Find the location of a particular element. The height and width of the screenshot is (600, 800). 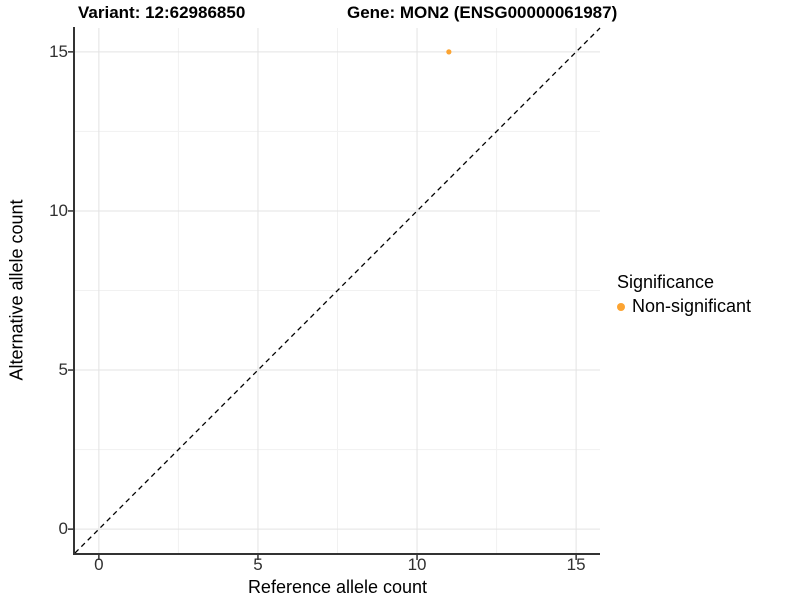

y-tick-label: 15 is located at coordinates (58, 51).